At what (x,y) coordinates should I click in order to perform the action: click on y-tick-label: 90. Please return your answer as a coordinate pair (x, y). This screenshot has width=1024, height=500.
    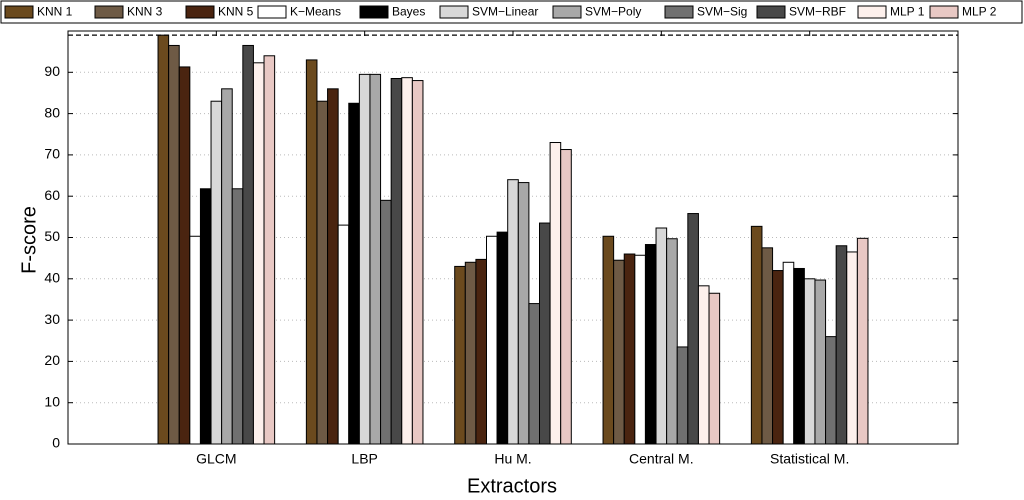
    Looking at the image, I should click on (52, 71).